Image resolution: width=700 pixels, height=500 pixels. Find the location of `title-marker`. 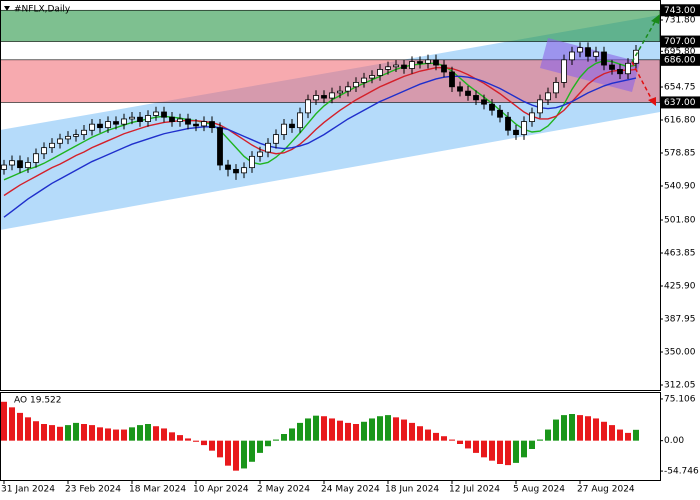

title-marker is located at coordinates (7, 8).